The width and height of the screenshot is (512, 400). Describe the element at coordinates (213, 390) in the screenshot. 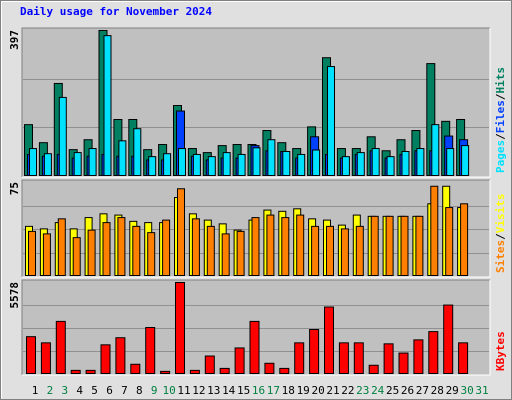

I see `x-tick-label: 13` at that location.